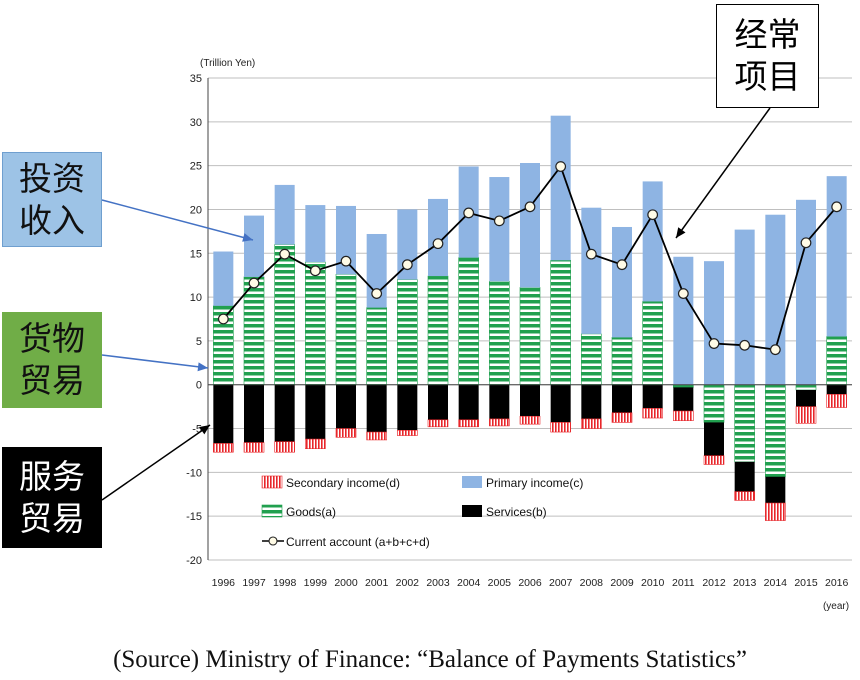 The image size is (860, 680). Describe the element at coordinates (836, 256) in the screenshot. I see `bar-primary-2016` at that location.